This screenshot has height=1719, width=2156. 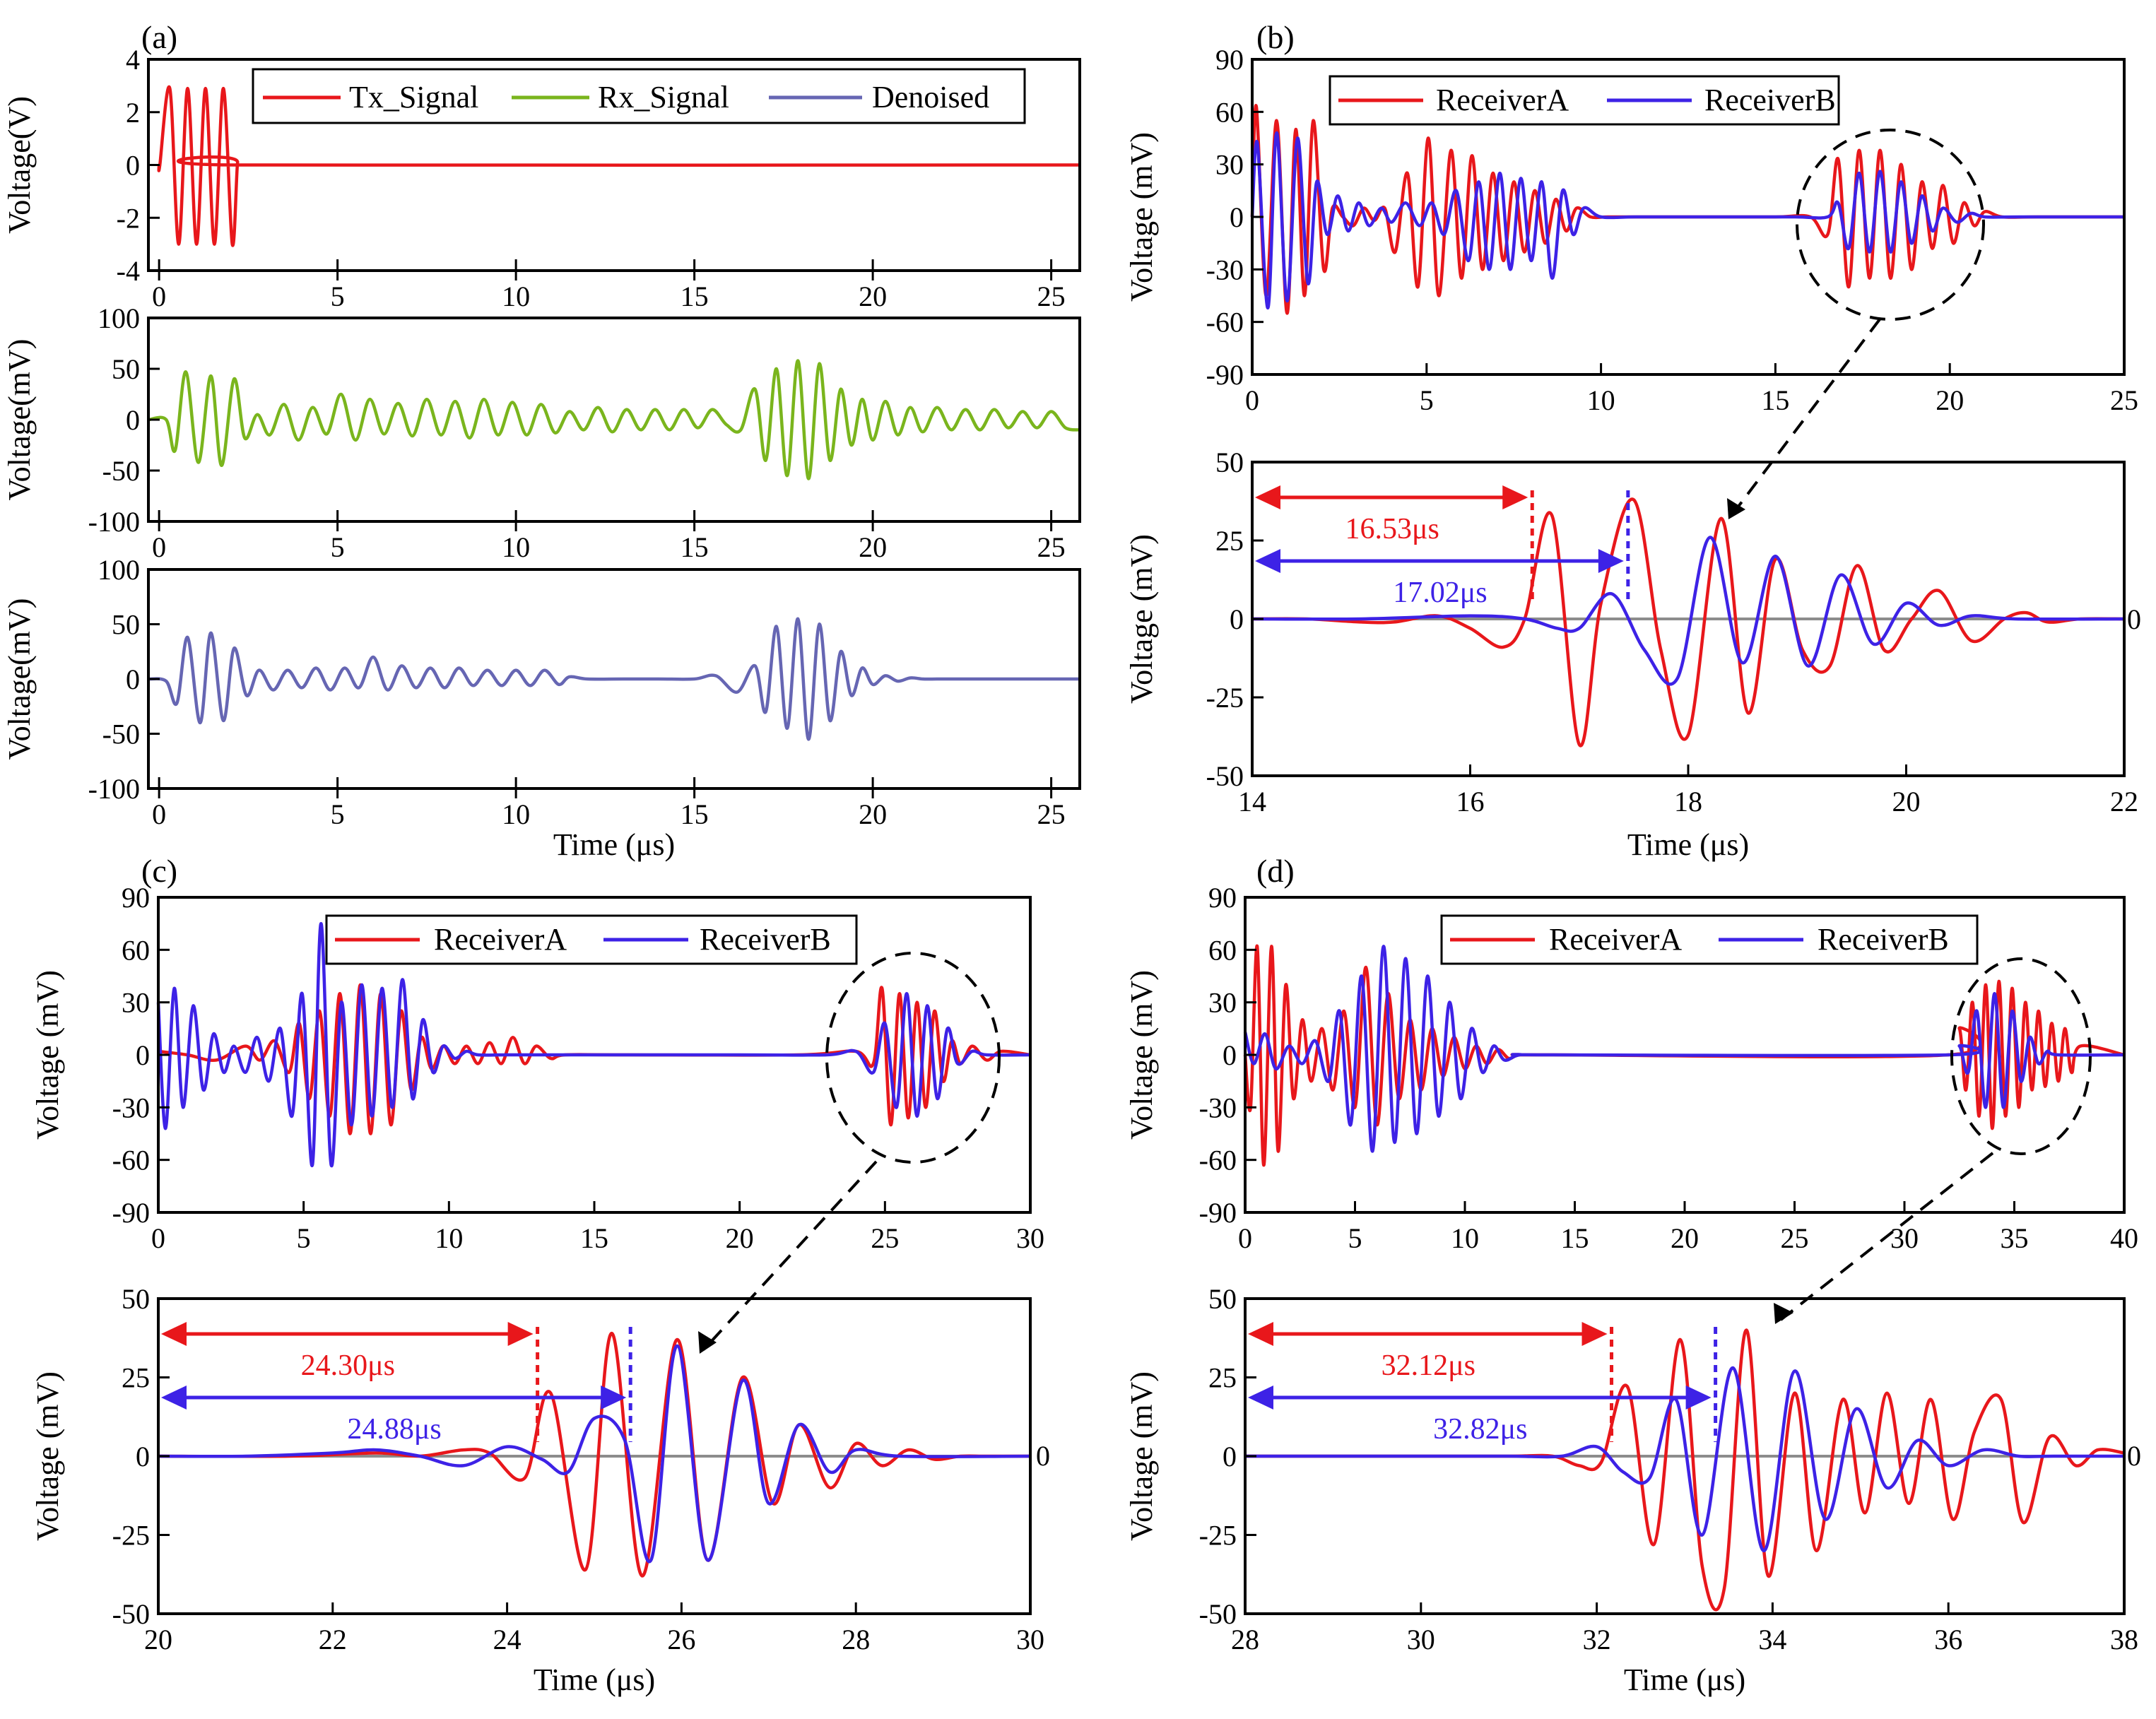 I want to click on y-tick-label: -90, so click(x=1225, y=375).